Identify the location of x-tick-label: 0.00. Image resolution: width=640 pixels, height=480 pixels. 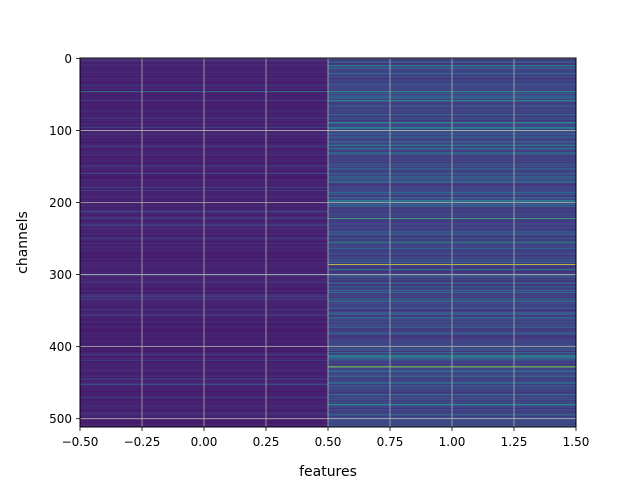
(204, 442).